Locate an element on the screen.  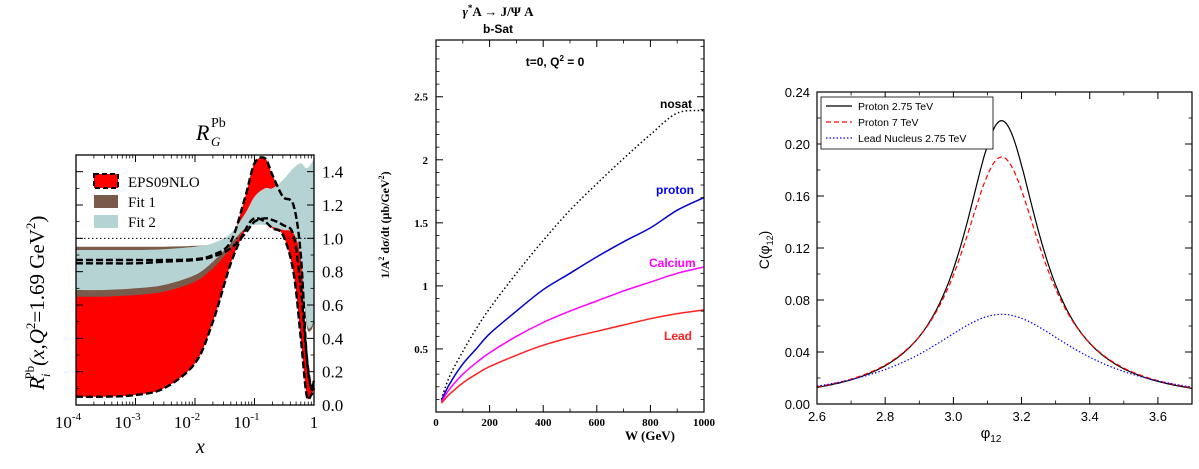
chart1-title: R G Pb is located at coordinates (210, 132).